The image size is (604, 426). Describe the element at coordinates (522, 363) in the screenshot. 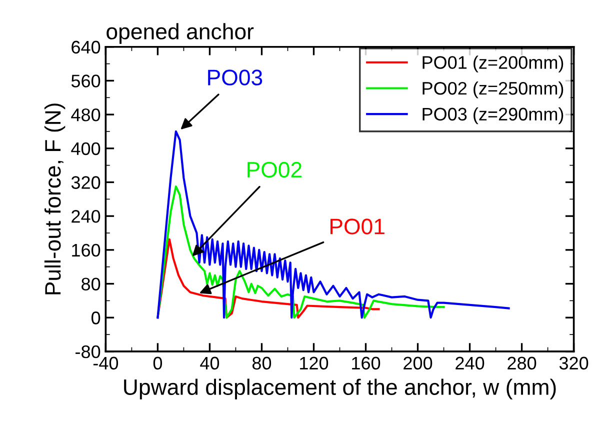

I see `x-tick-label: 280` at that location.